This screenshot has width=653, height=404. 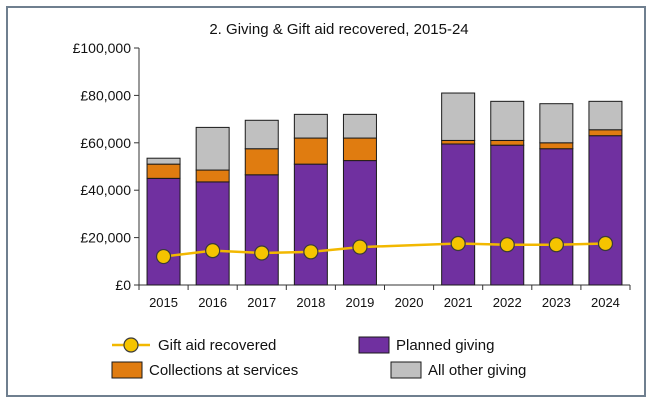 I want to click on legend-item: All other giving, so click(x=458, y=370).